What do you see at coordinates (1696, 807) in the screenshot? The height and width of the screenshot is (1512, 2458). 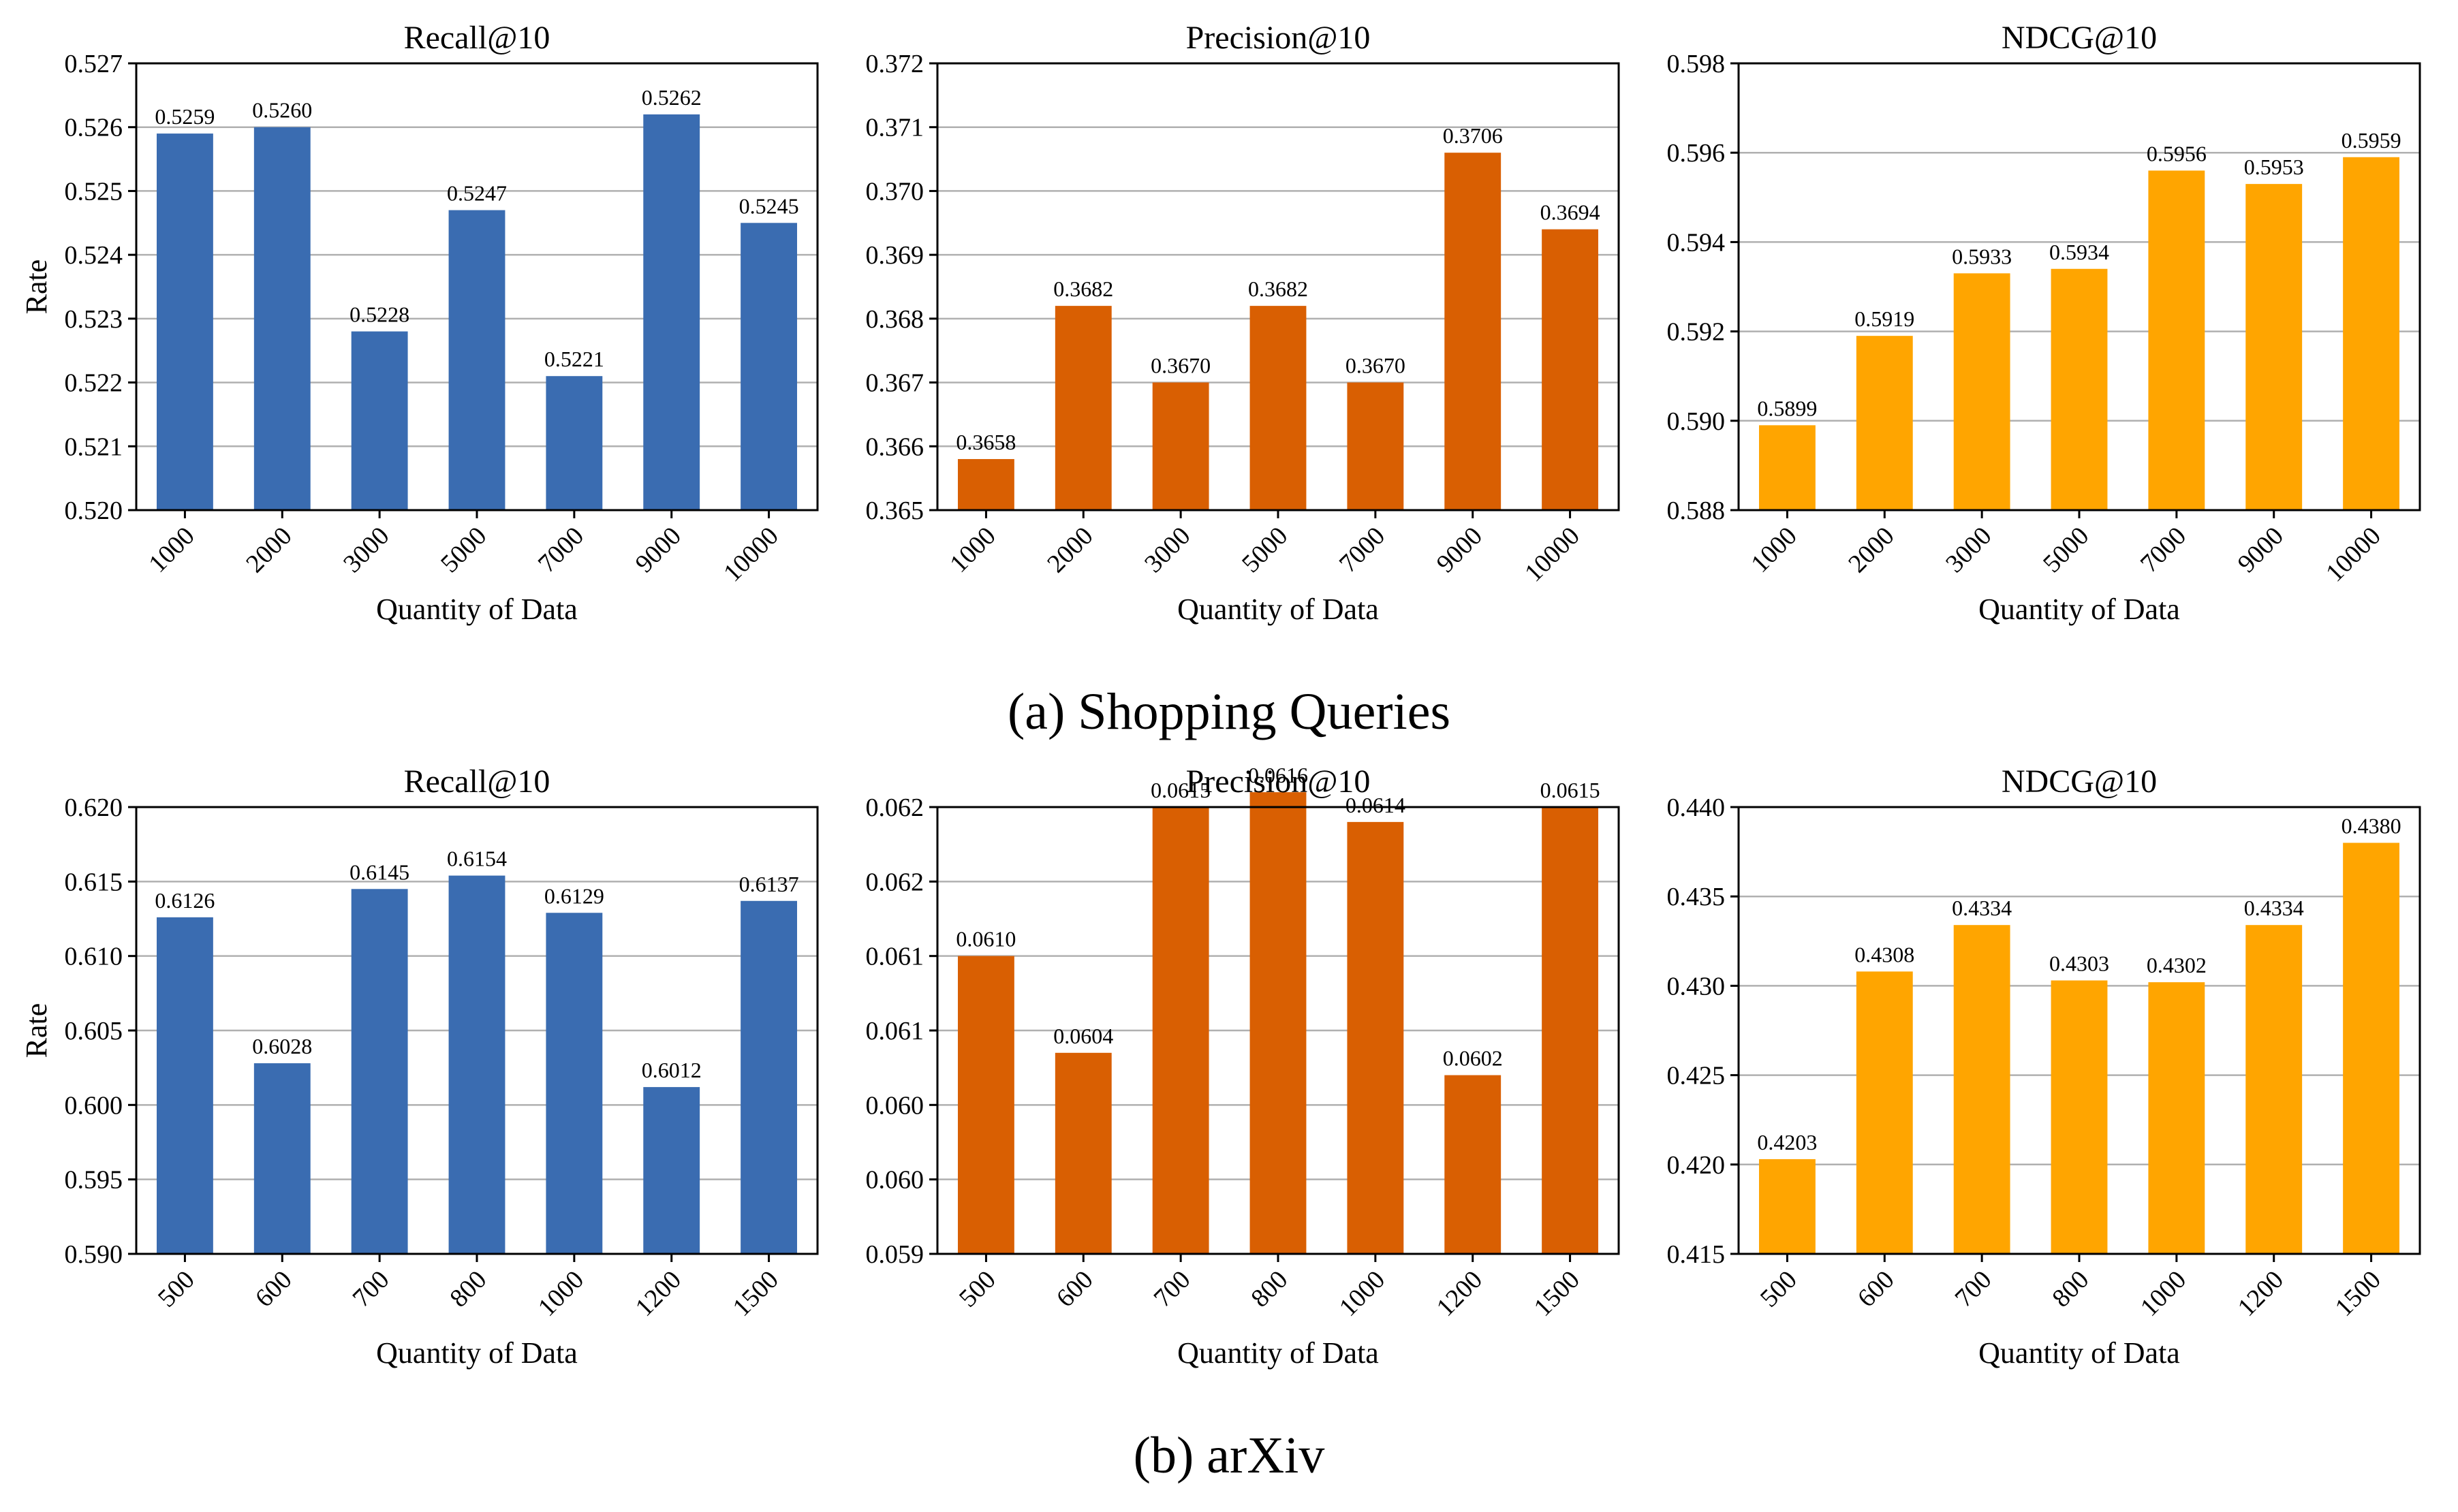 I see `y-tick-label: 0.440` at bounding box center [1696, 807].